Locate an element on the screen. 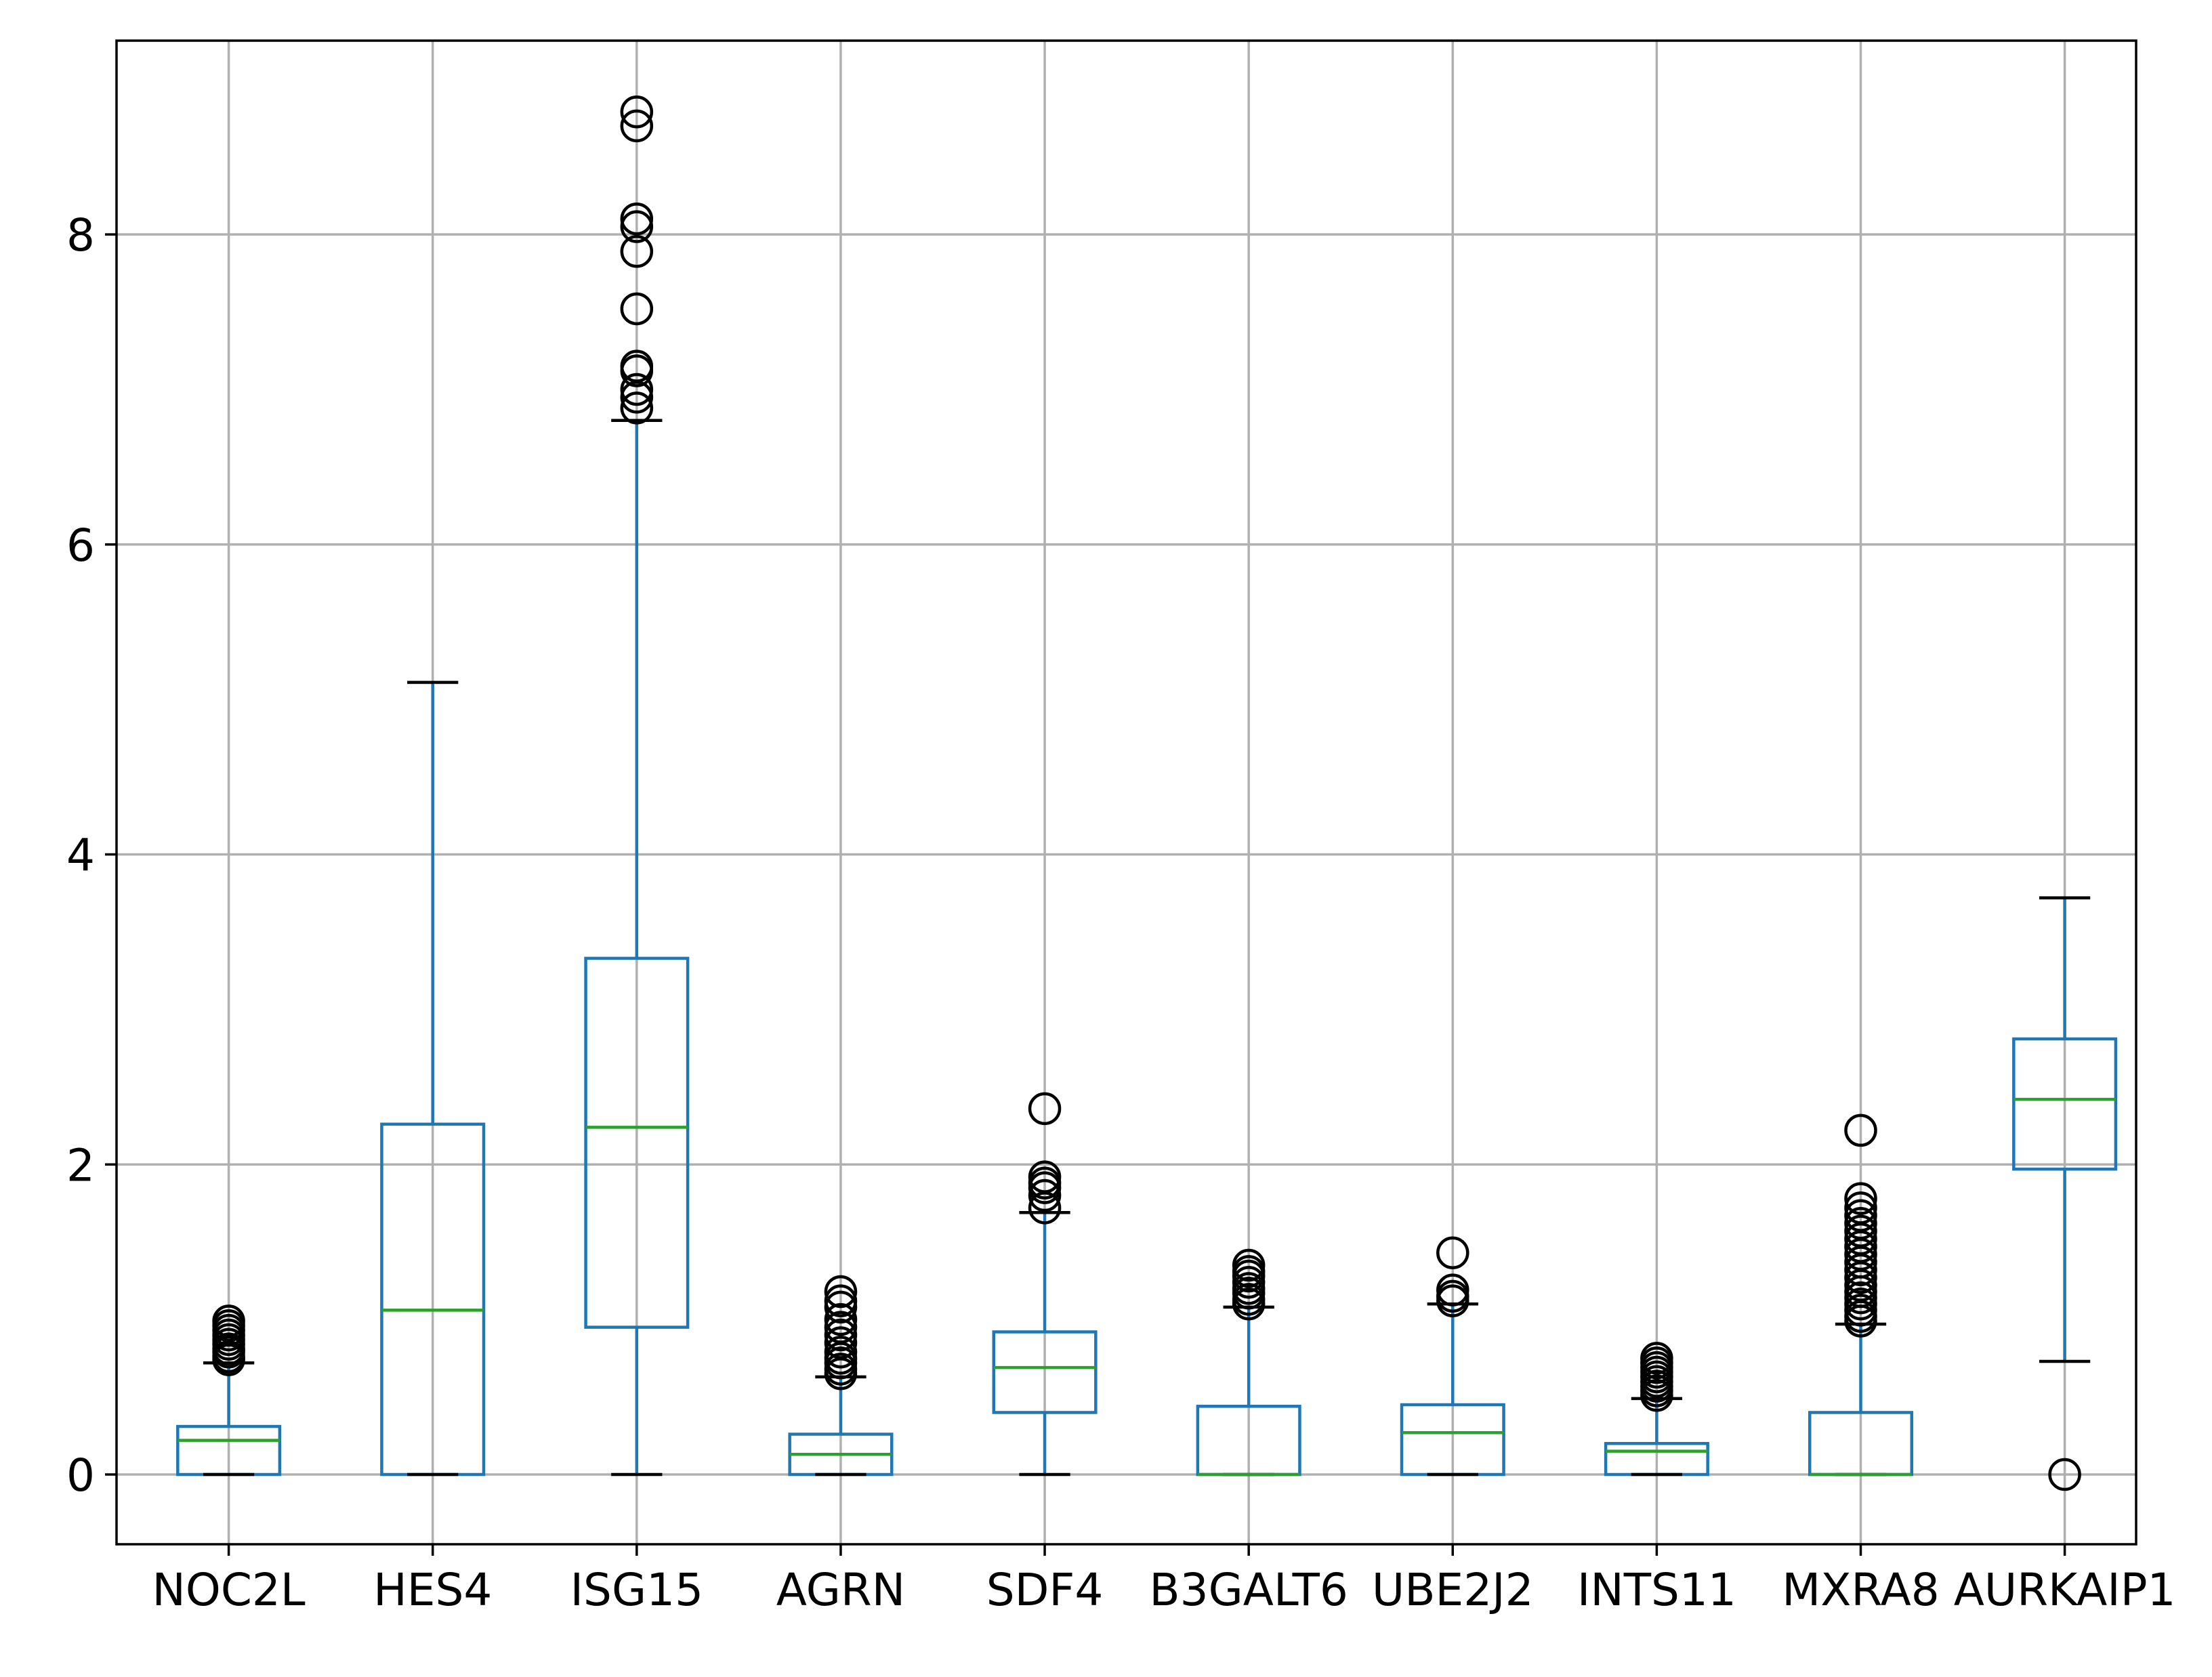  x-tick-label: HES4 is located at coordinates (432, 1590).